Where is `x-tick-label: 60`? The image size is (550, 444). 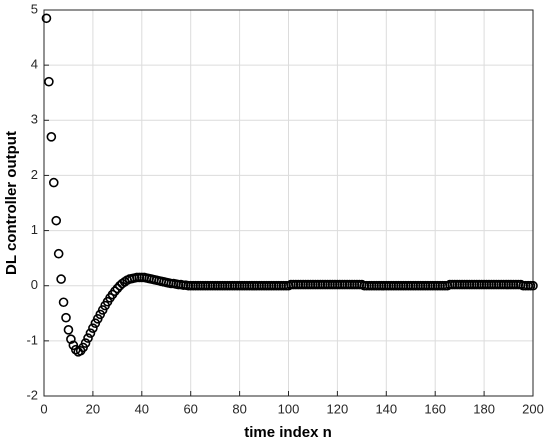
x-tick-label: 60 is located at coordinates (190, 408).